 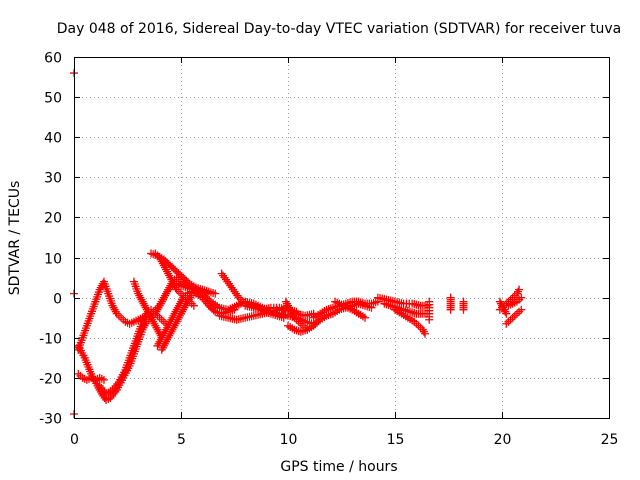 I want to click on y-tick-label: -30, so click(x=50, y=420).